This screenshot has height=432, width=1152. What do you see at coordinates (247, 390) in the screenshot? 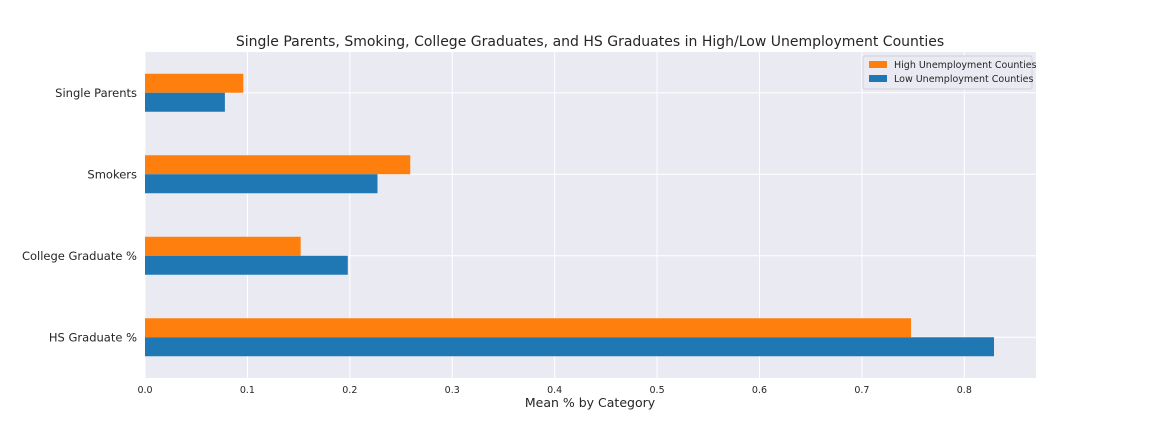
I see `x-tick-label: 0.1` at bounding box center [247, 390].